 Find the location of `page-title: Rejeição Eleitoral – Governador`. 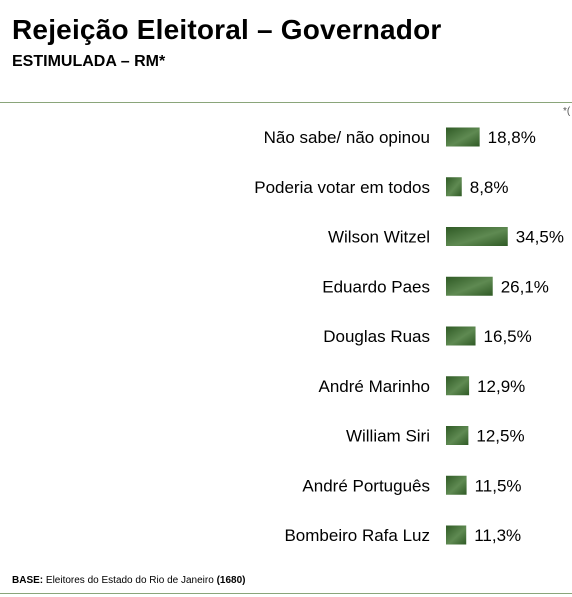

page-title: Rejeição Eleitoral – Governador is located at coordinates (227, 29).